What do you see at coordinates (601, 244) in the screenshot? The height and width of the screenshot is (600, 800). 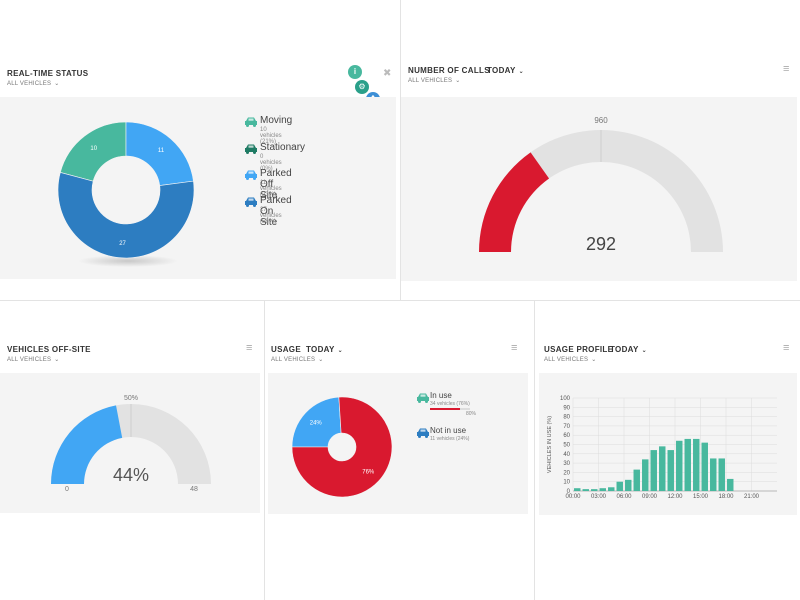 I see `gauge-value: 292` at bounding box center [601, 244].